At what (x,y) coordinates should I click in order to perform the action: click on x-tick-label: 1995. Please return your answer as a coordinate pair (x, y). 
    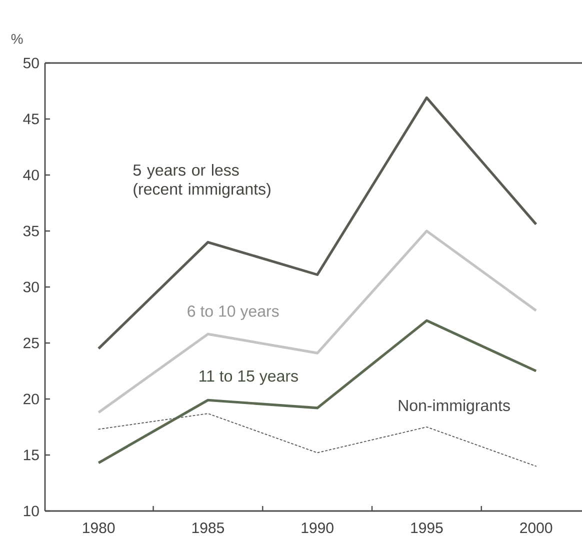
    Looking at the image, I should click on (427, 528).